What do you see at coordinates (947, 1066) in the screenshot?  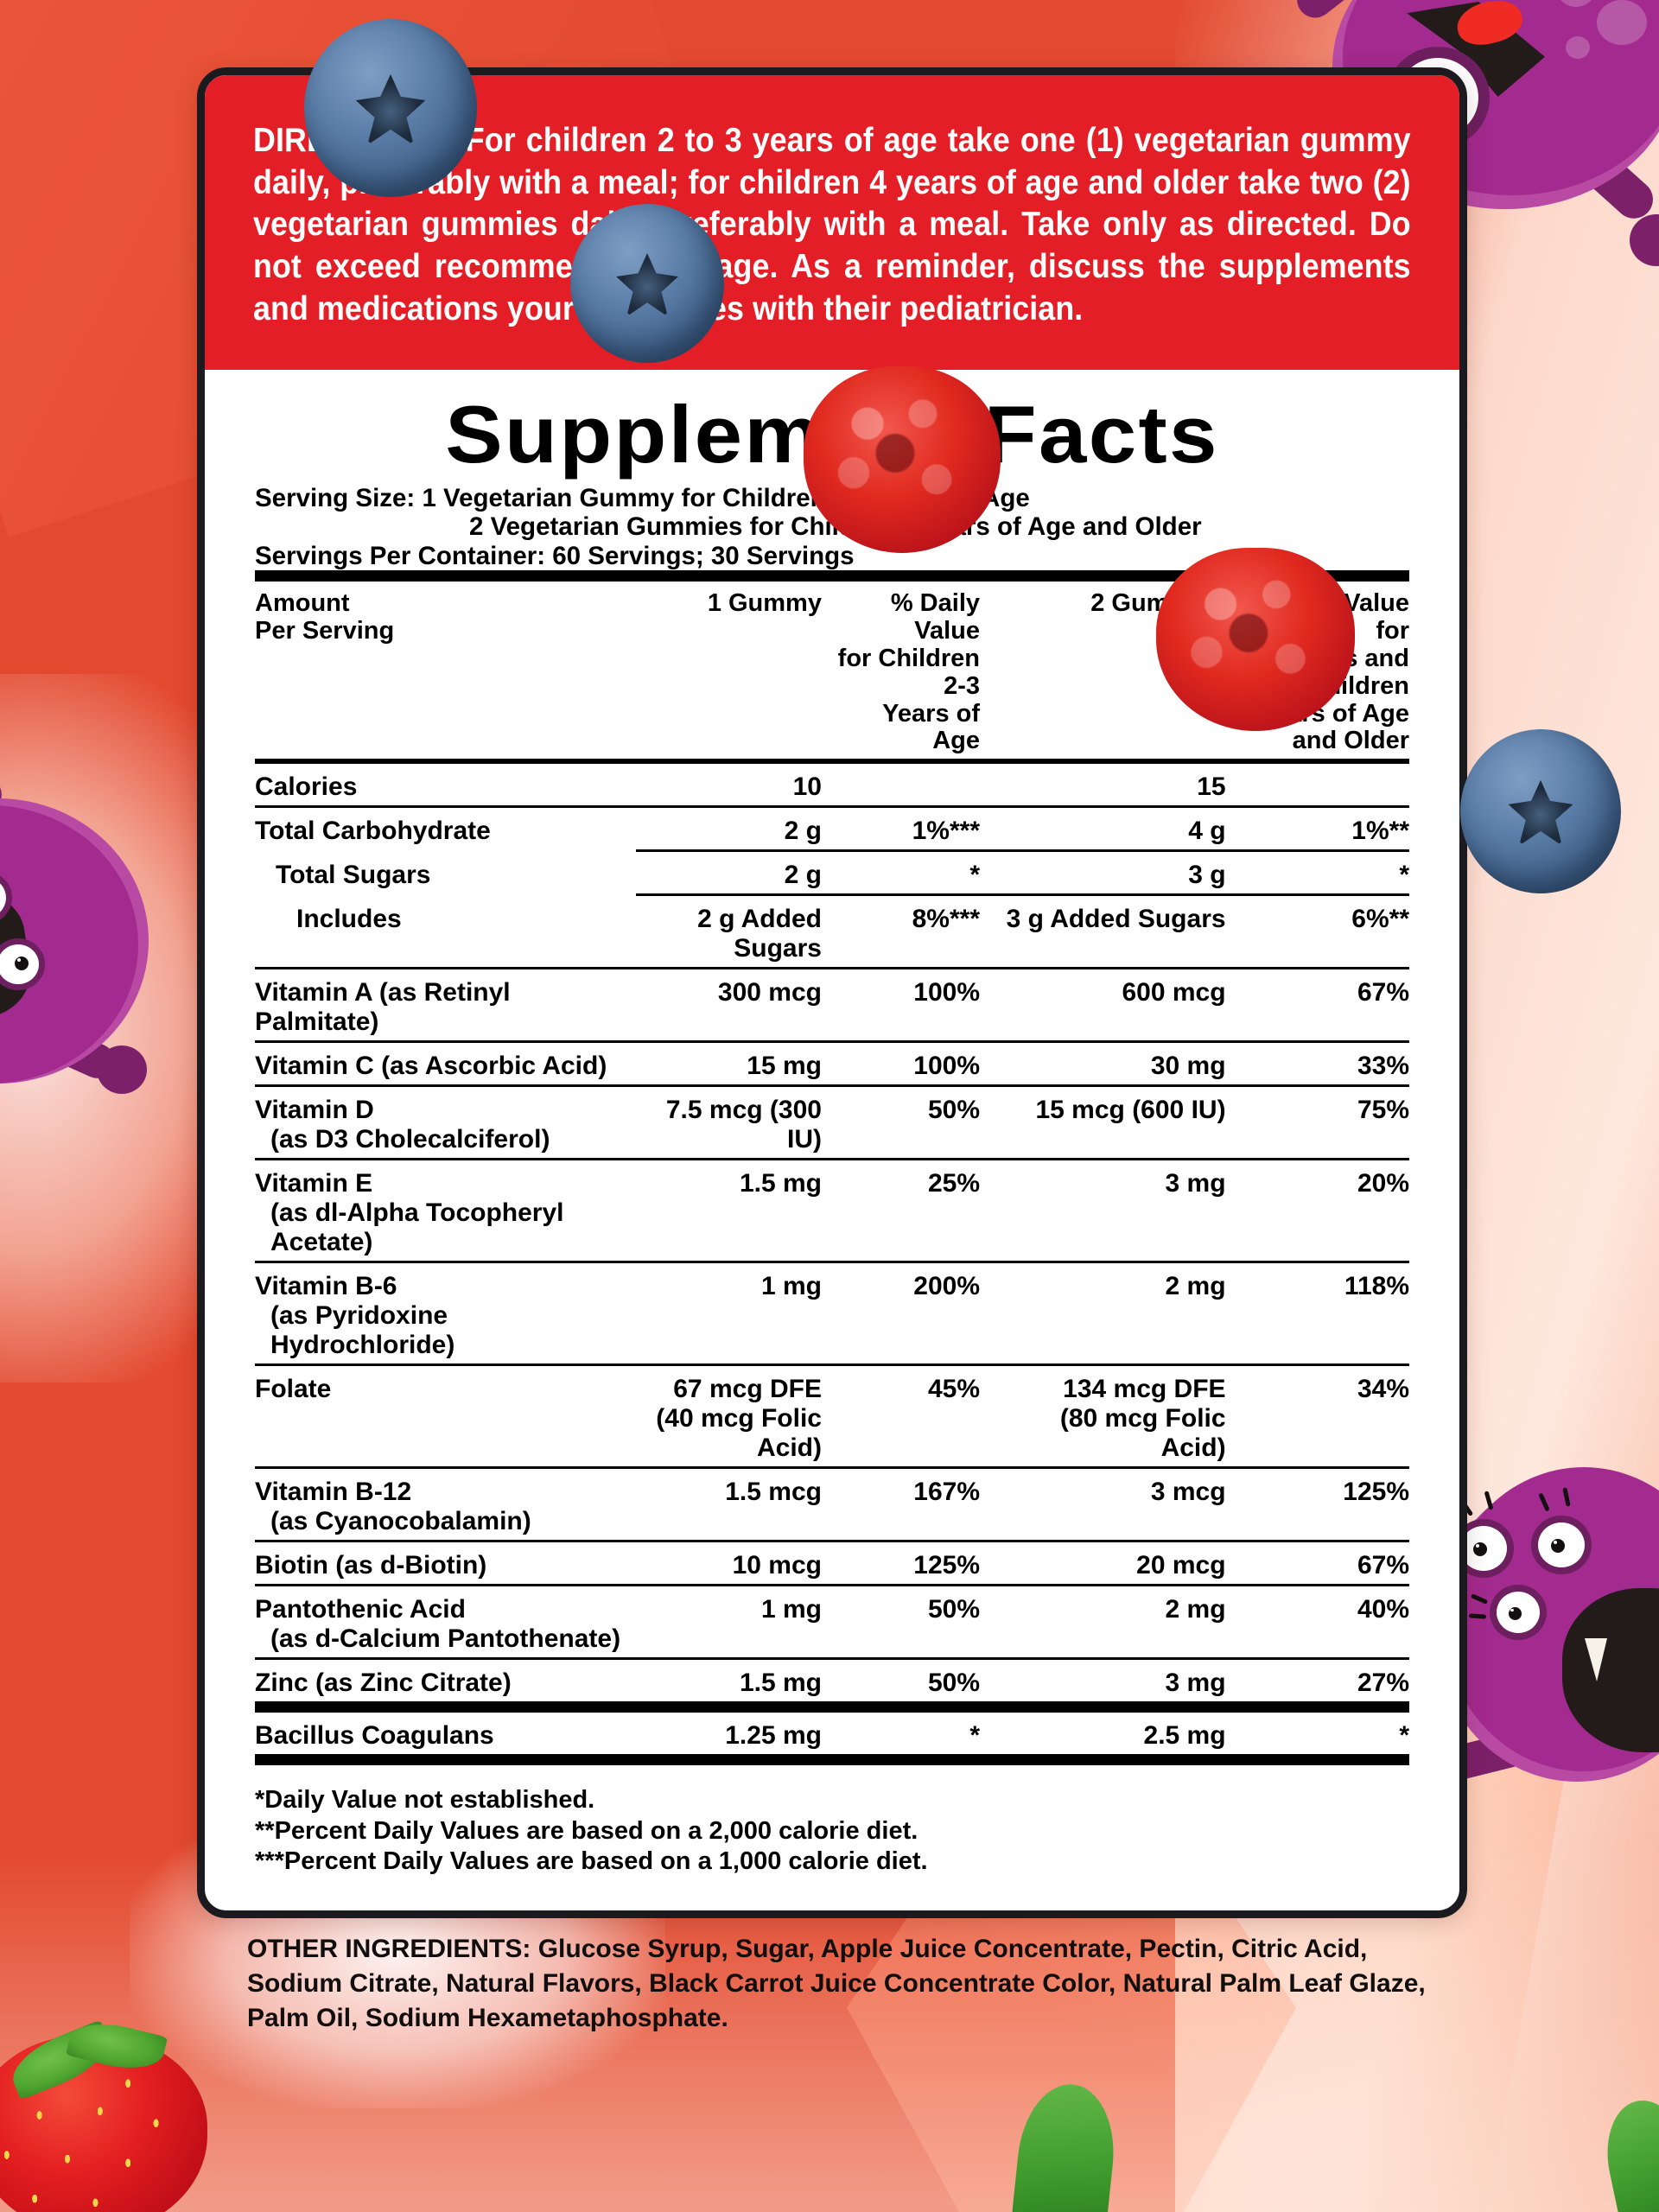 I see `row-a-dv: 100%` at bounding box center [947, 1066].